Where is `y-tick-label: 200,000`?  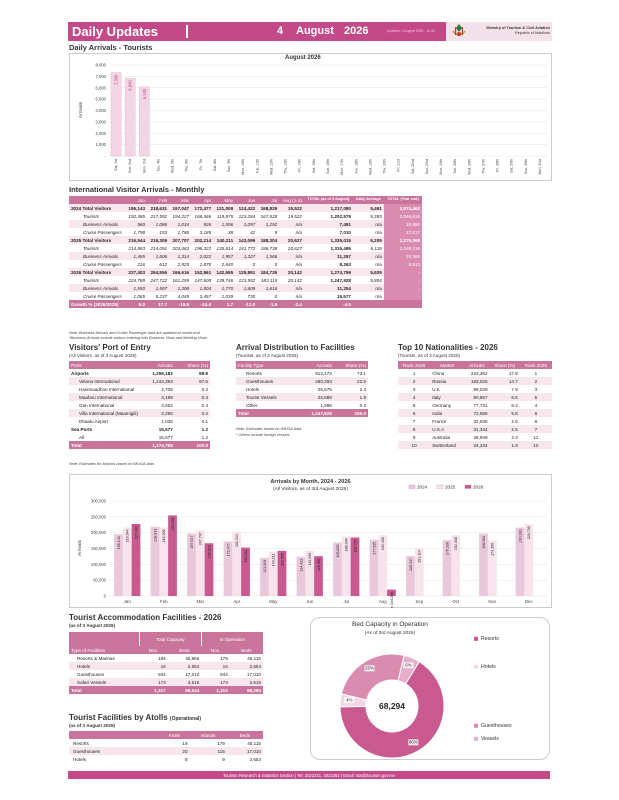 y-tick-label: 200,000 is located at coordinates (99, 532).